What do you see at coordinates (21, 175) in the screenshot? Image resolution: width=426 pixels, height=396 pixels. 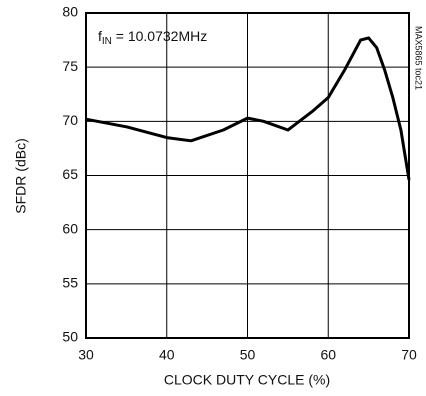 I see `y-axis-label: SFDR (dBc)` at bounding box center [21, 175].